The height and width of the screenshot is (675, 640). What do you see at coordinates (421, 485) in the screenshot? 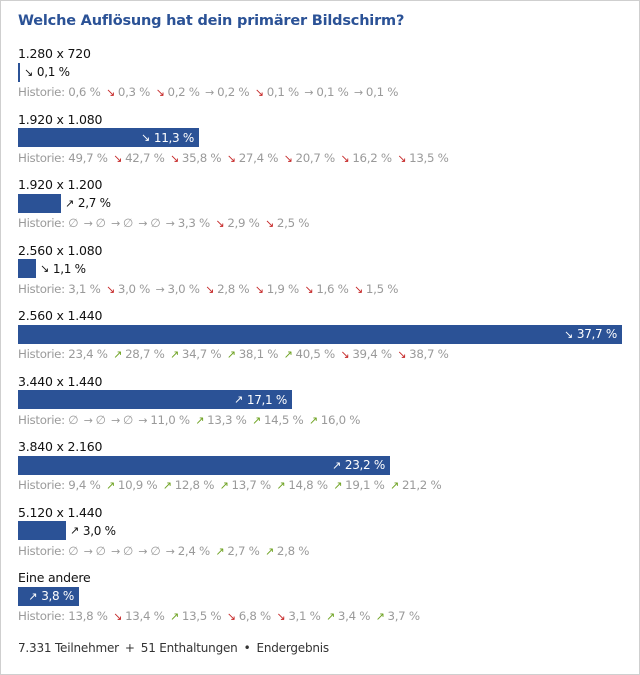
I see `history-value: 21,2 %` at bounding box center [421, 485].